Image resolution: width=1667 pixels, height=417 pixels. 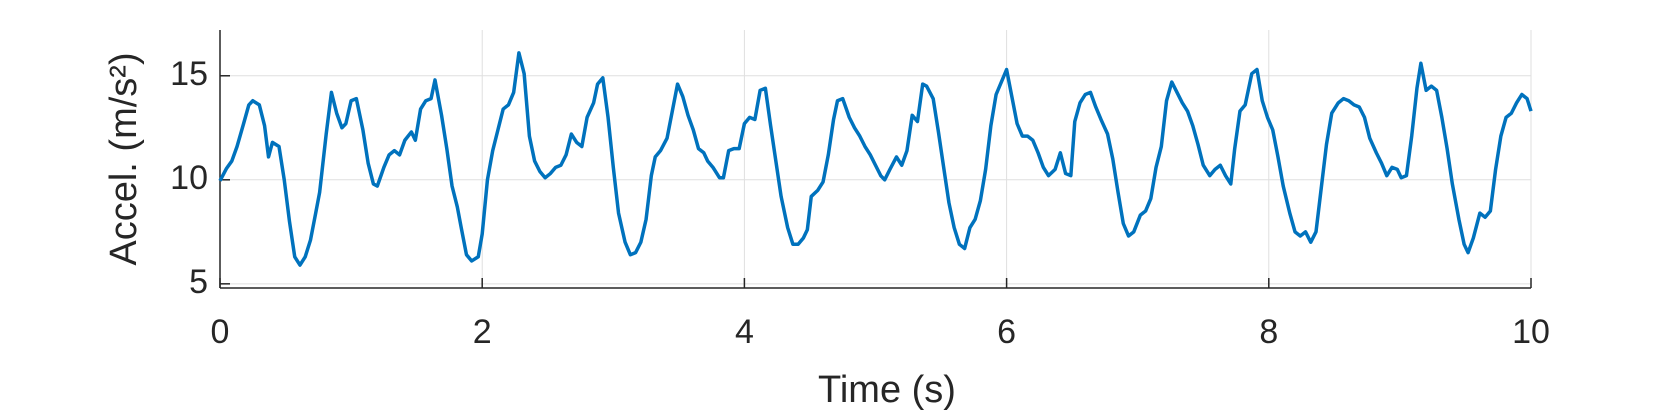 I want to click on y-tick-label: 15, so click(x=189, y=74).